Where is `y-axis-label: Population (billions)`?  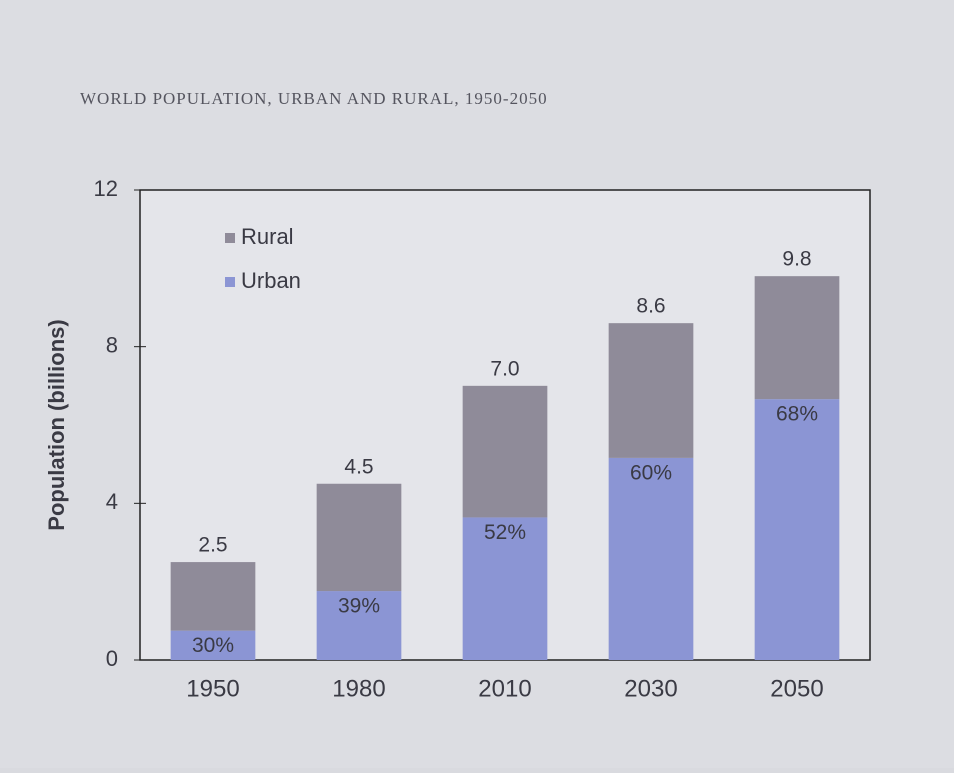
y-axis-label: Population (billions) is located at coordinates (56, 424).